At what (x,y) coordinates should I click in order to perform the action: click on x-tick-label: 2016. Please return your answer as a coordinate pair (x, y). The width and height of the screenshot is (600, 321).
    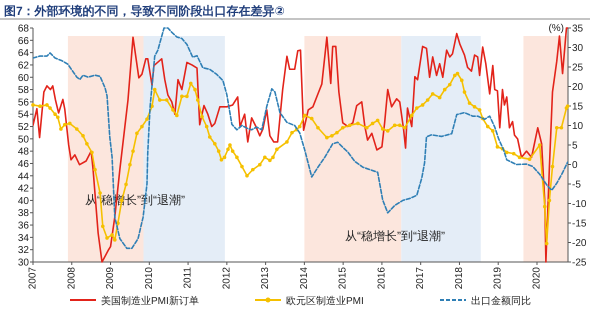
    Looking at the image, I should click on (382, 278).